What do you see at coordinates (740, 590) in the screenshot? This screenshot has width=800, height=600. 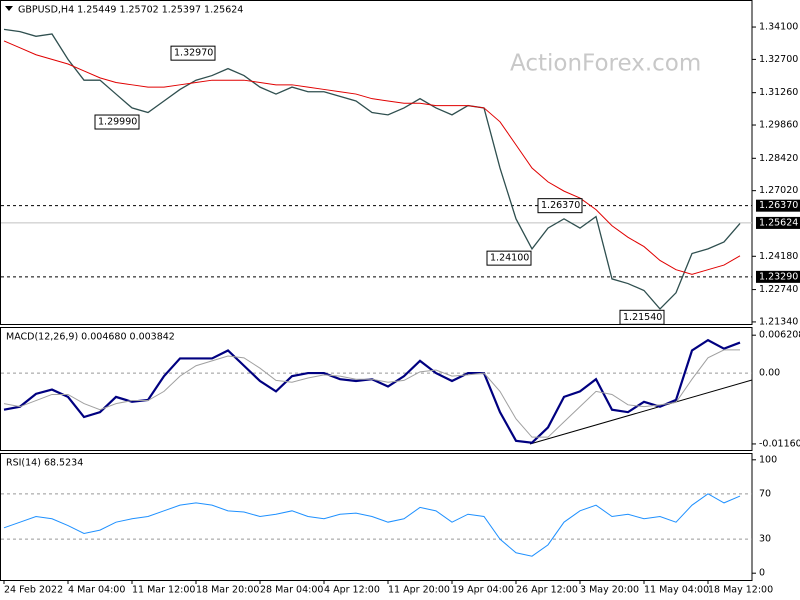 I see `x-tick-label: 18 May 12:00` at bounding box center [740, 590].